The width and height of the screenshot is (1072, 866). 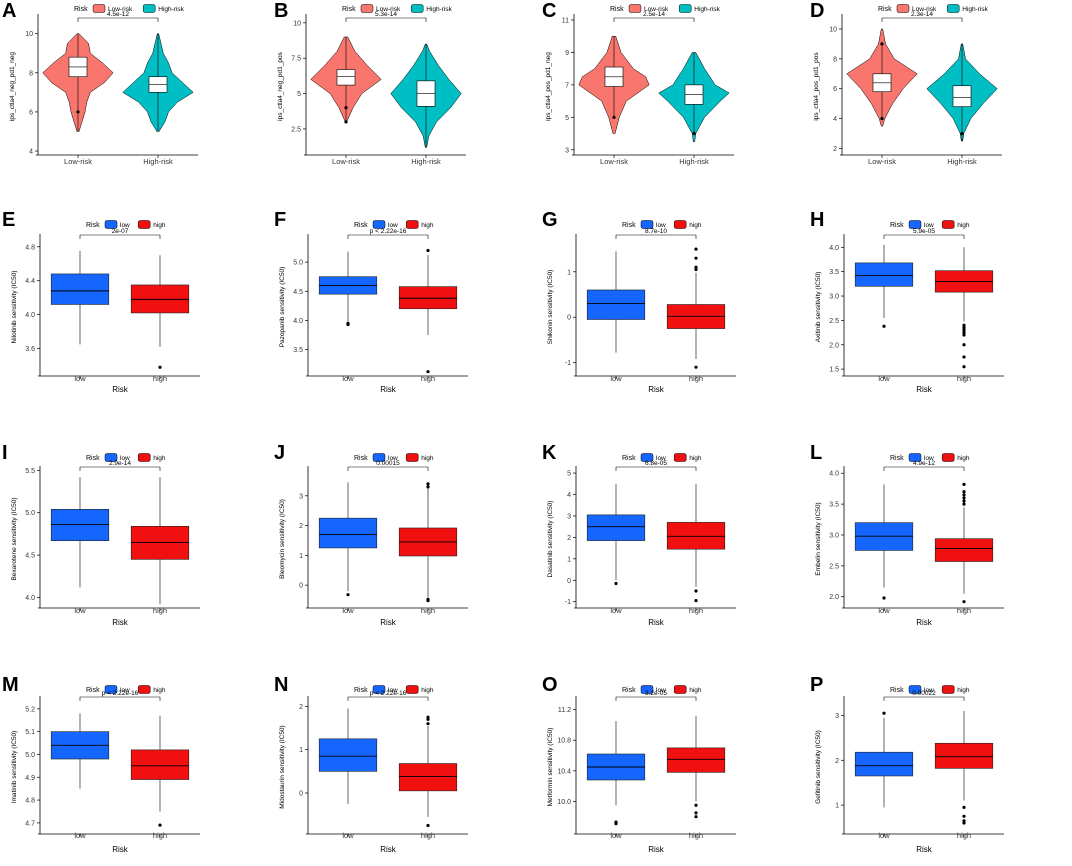 I want to click on y-tick-label: 3.5, so click(x=834, y=272).